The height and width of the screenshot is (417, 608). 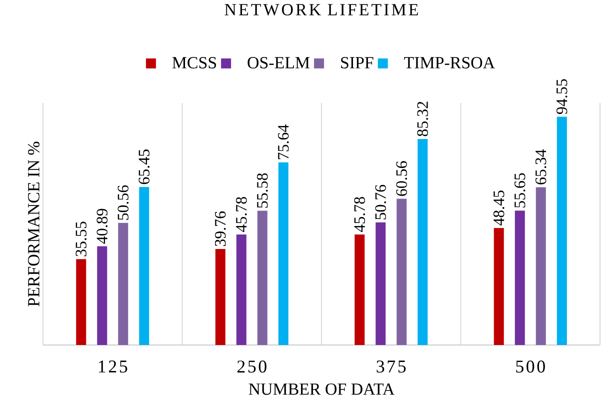 What do you see at coordinates (262, 190) in the screenshot?
I see `data-label: 55.58` at bounding box center [262, 190].